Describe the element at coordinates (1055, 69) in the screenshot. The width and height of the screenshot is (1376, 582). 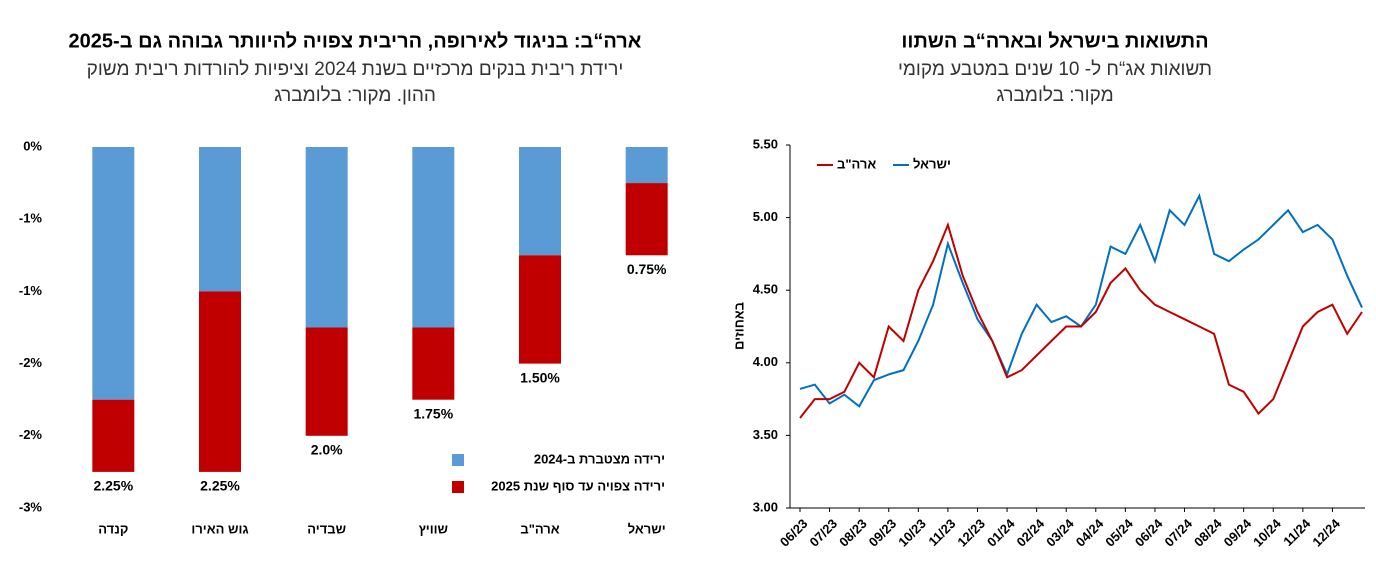
I see `chart-subtitle: תשואות אג“ח ל- 10 שנים במטבע מקומי` at that location.